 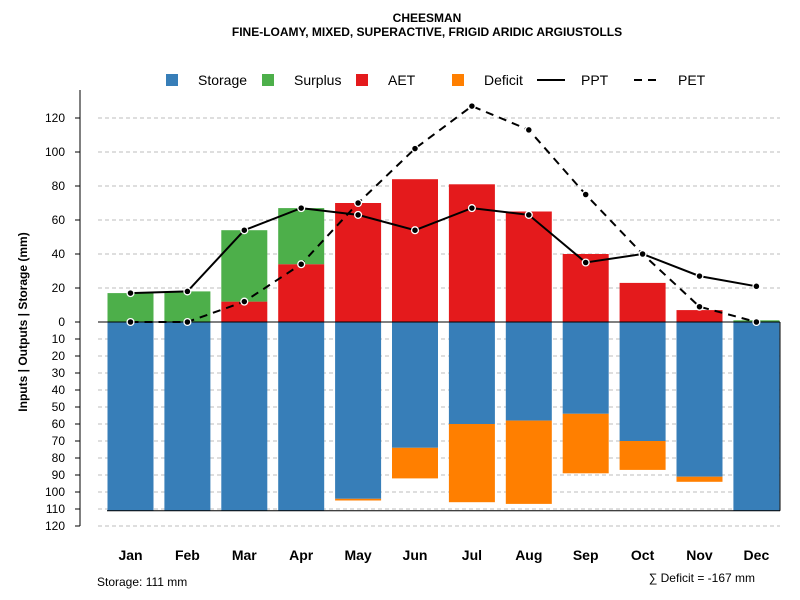 I want to click on month-label-mar: Mar, so click(x=244, y=555).